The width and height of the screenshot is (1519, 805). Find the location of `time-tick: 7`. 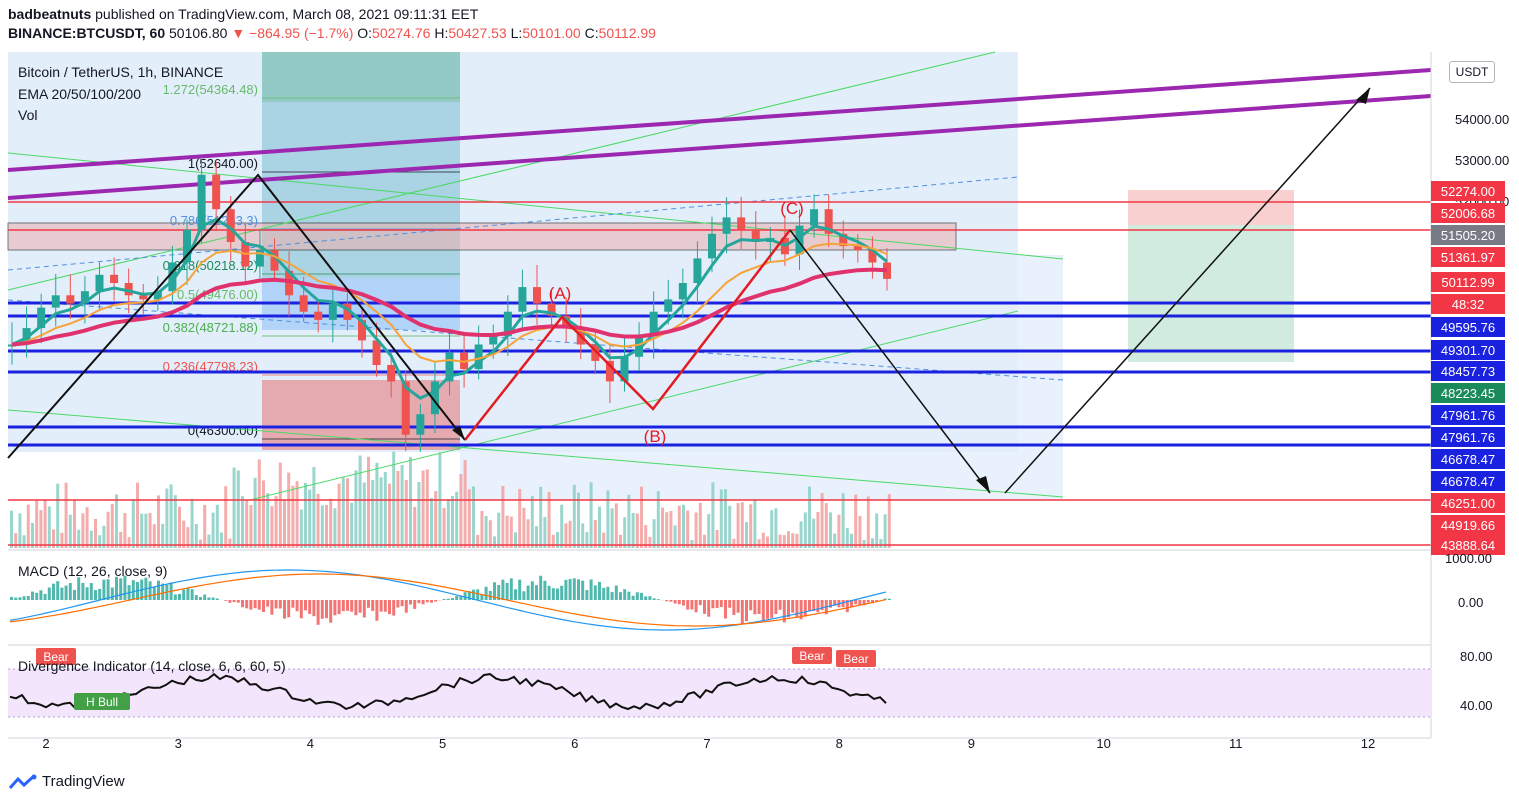

time-tick: 7 is located at coordinates (706, 743).